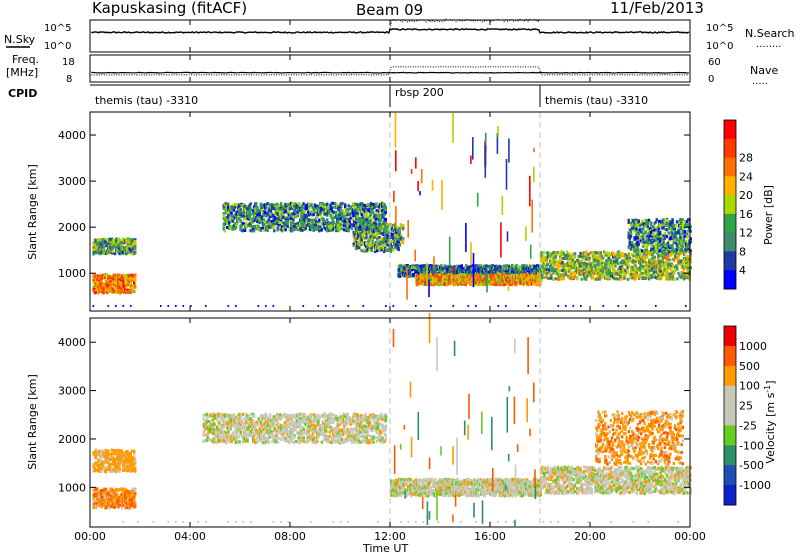 This screenshot has width=800, height=554. I want to click on beam-title: Beam 09, so click(389, 10).